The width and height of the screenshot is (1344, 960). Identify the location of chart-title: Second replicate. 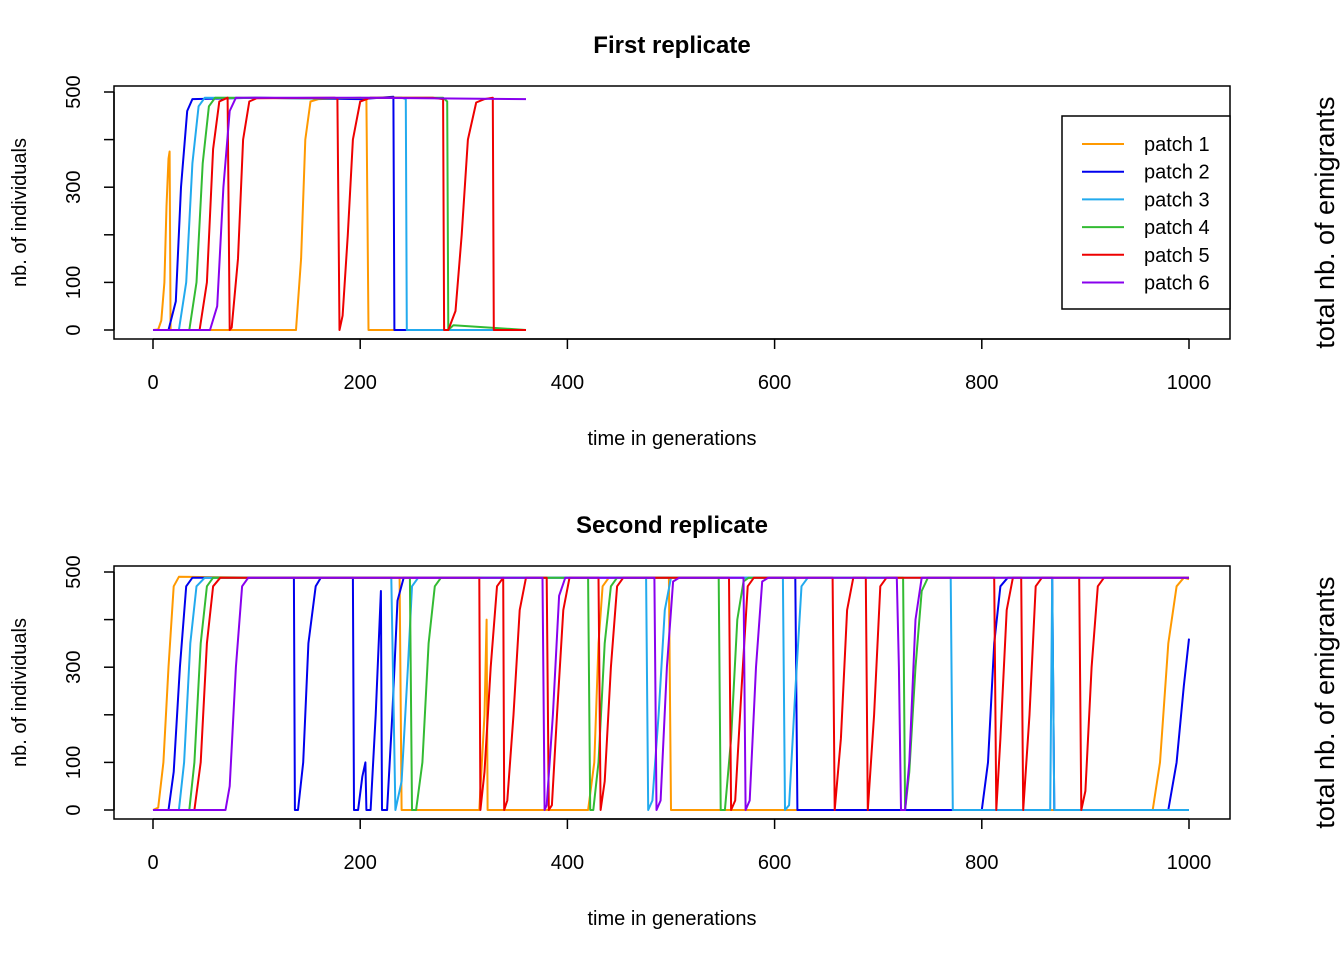
(672, 525).